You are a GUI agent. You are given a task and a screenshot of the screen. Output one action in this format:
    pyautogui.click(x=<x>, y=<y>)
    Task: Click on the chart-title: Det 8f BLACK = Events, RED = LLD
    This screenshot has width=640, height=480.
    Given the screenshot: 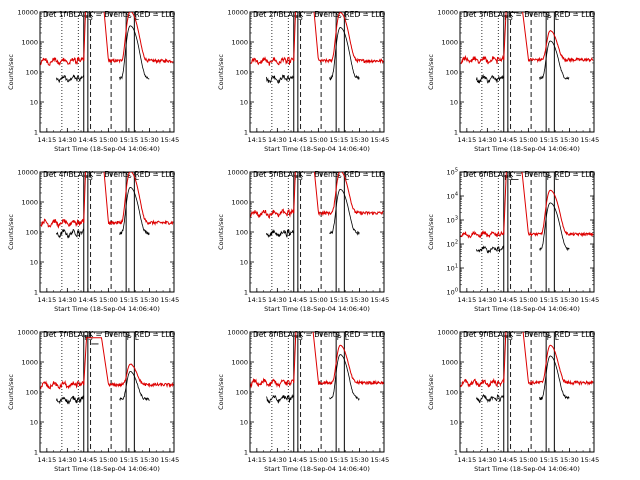 What is the action you would take?
    pyautogui.click(x=319, y=334)
    